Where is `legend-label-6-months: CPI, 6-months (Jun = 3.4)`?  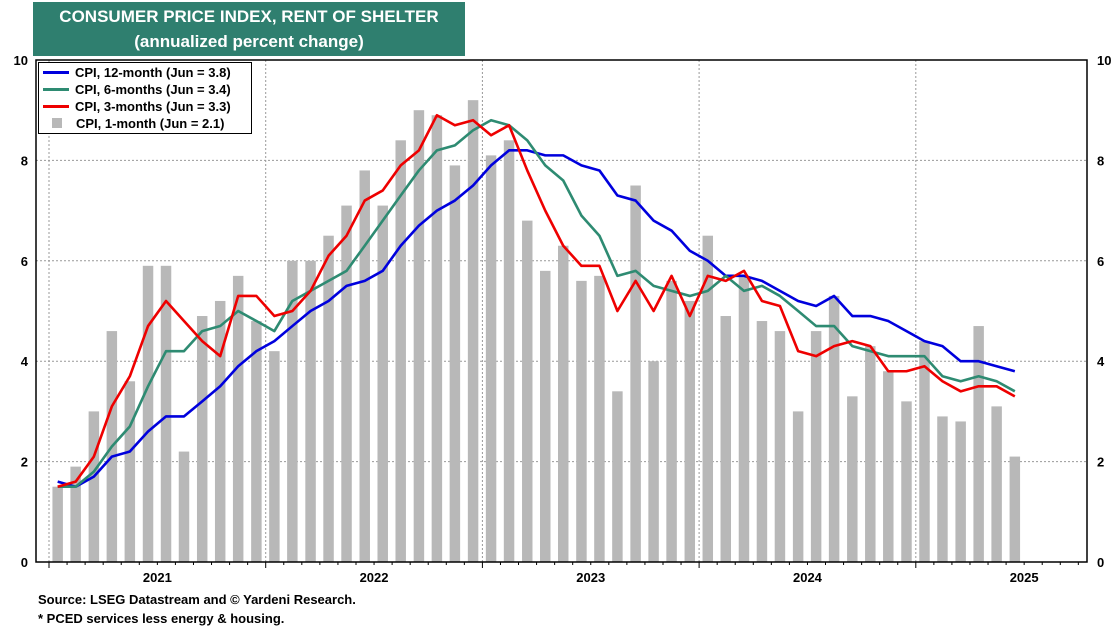
legend-label-6-months: CPI, 6-months (Jun = 3.4) is located at coordinates (153, 89).